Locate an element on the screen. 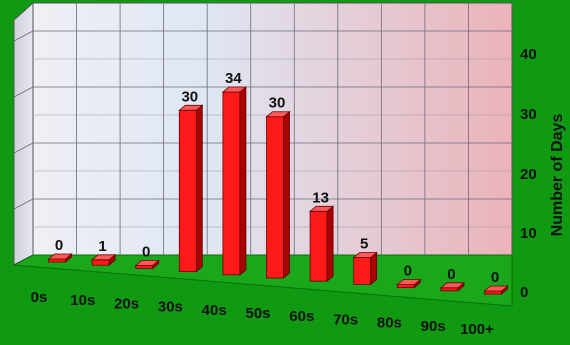 The width and height of the screenshot is (570, 345). y-tick-label: 30 is located at coordinates (528, 114).